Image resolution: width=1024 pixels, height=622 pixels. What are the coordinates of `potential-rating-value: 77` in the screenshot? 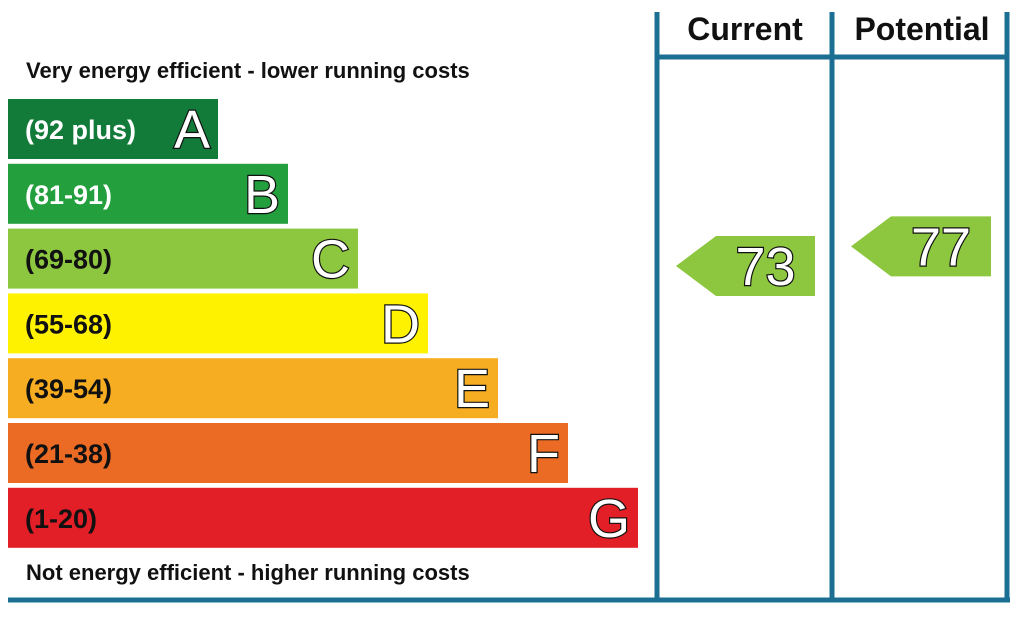 It's located at (941, 247).